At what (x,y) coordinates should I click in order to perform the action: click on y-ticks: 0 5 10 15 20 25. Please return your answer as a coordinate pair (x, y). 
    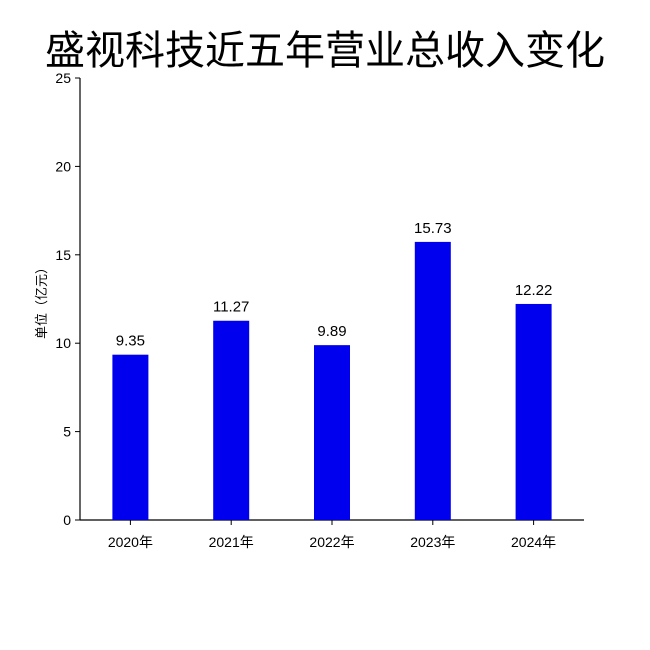
    Looking at the image, I should click on (67, 299).